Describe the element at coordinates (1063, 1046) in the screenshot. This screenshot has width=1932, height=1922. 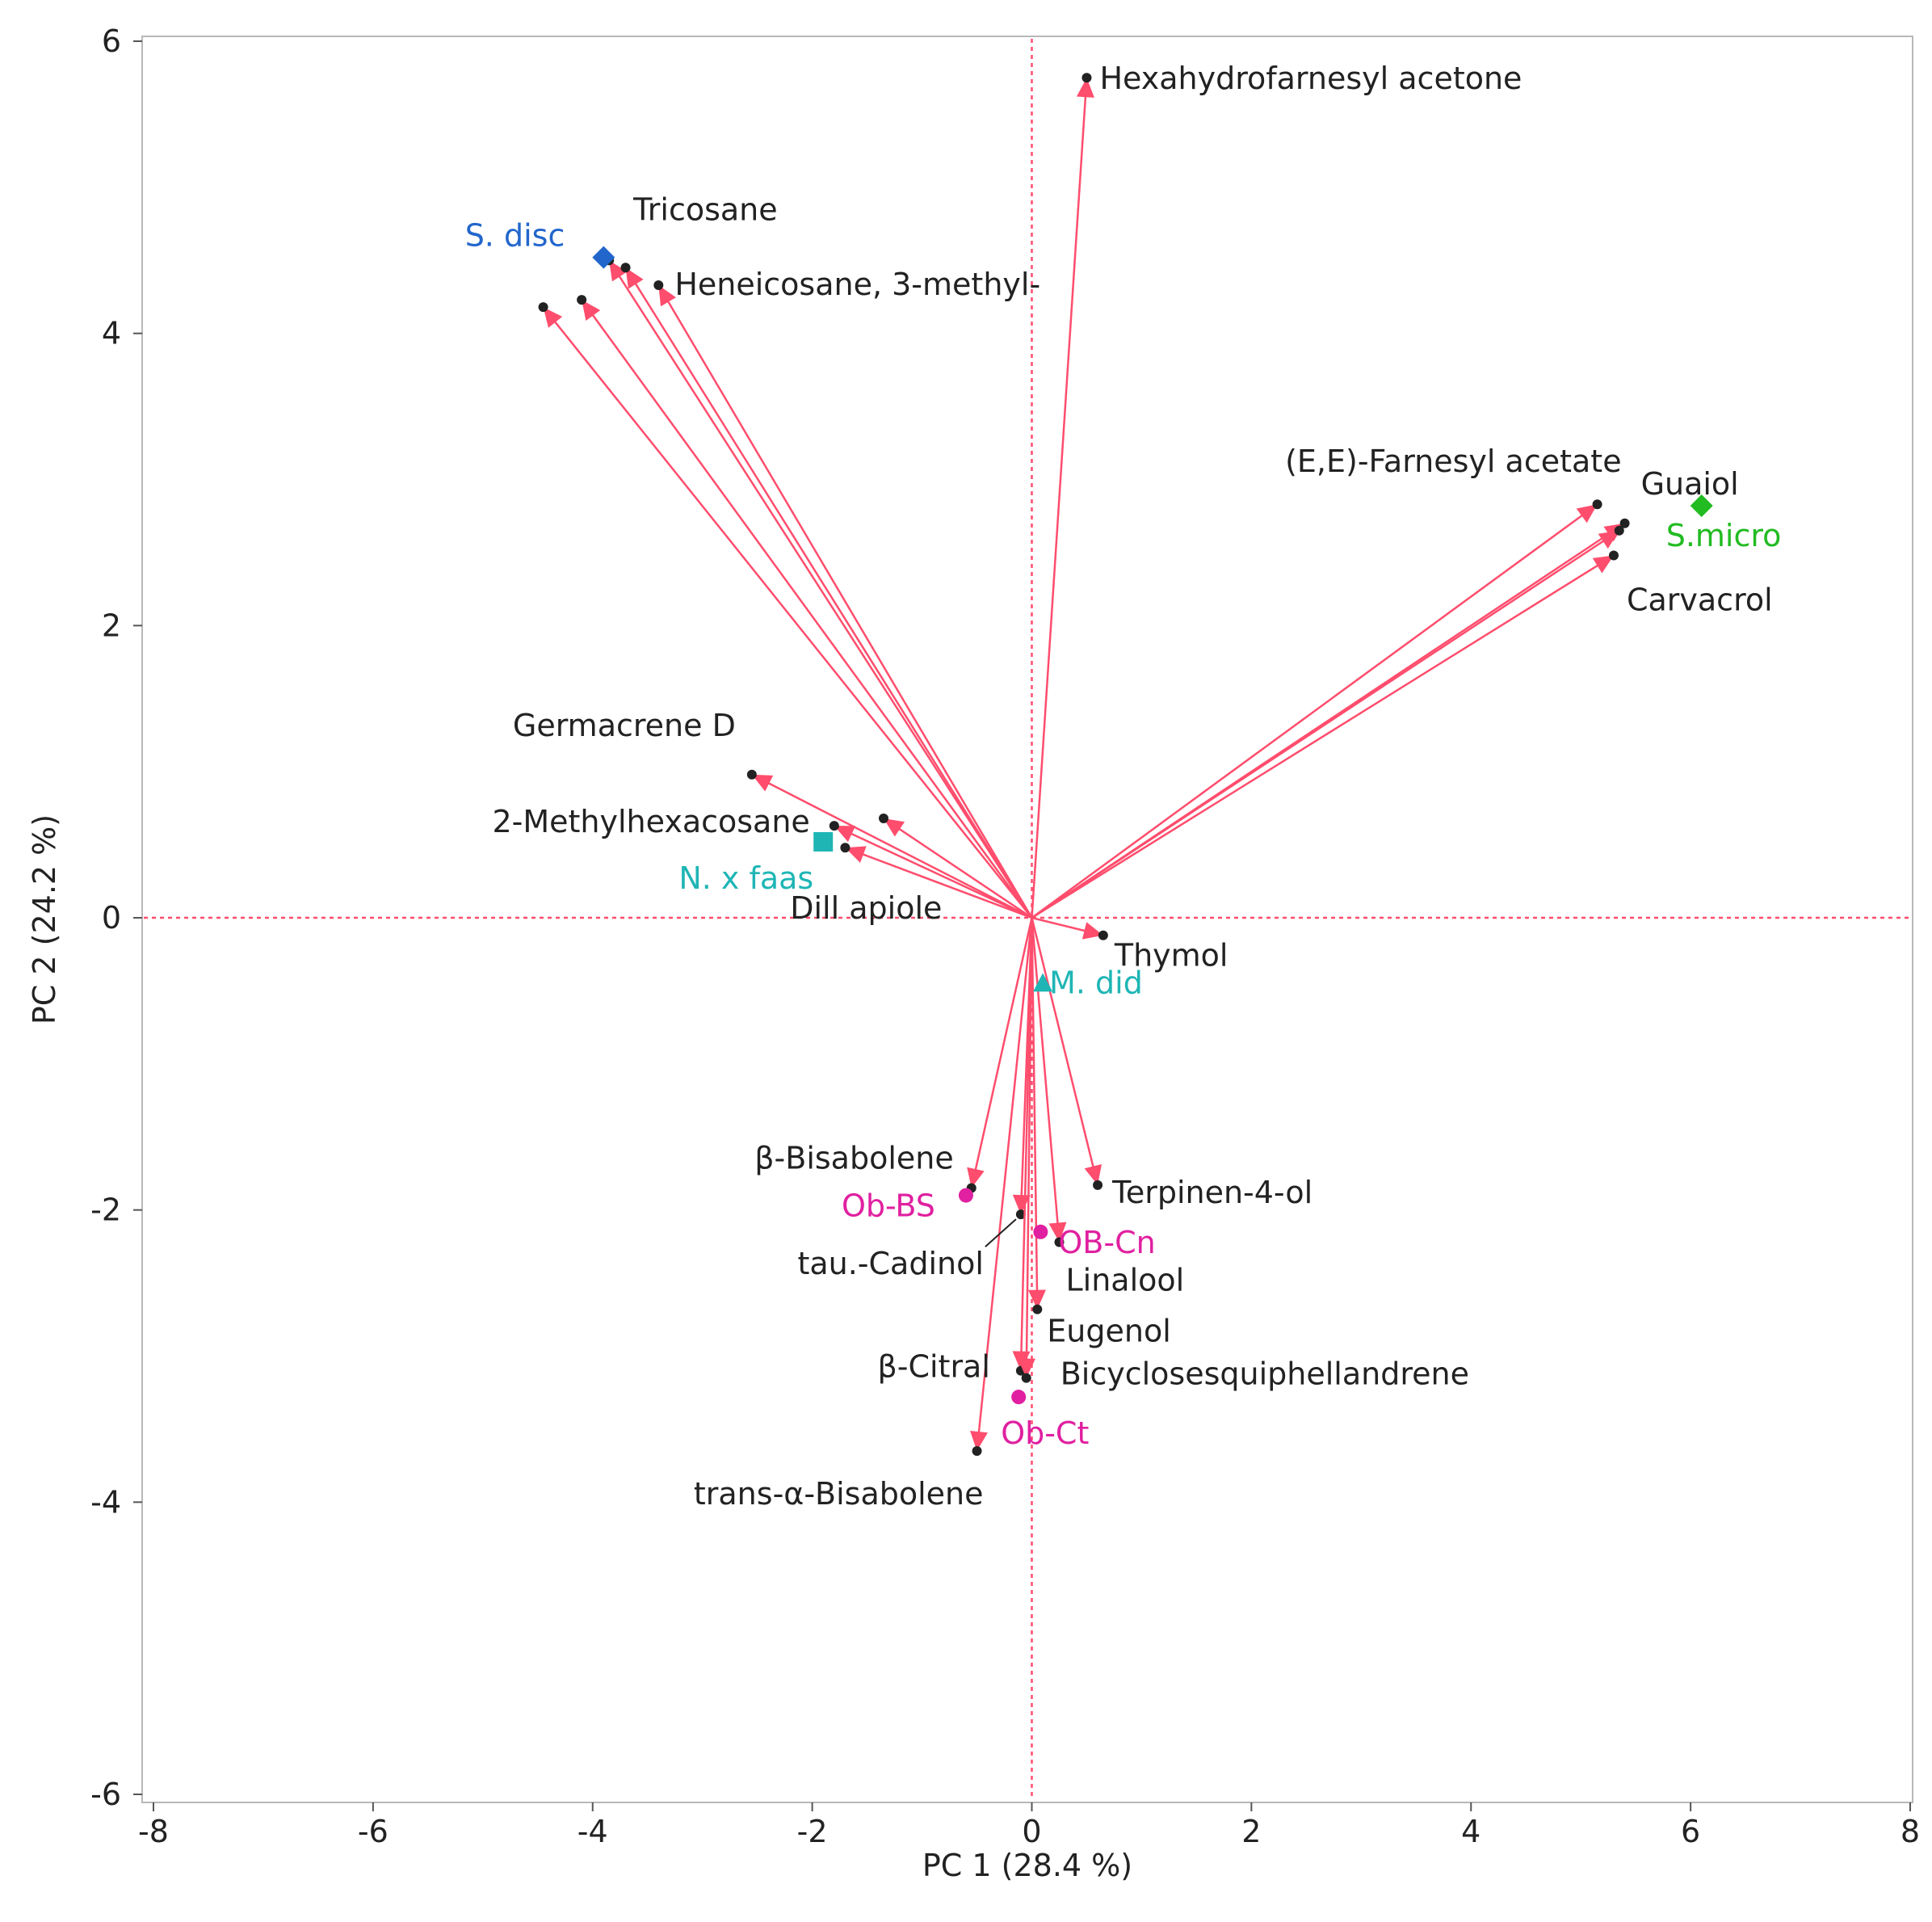
I see `loading-arrow-terpinen-4-ol` at that location.